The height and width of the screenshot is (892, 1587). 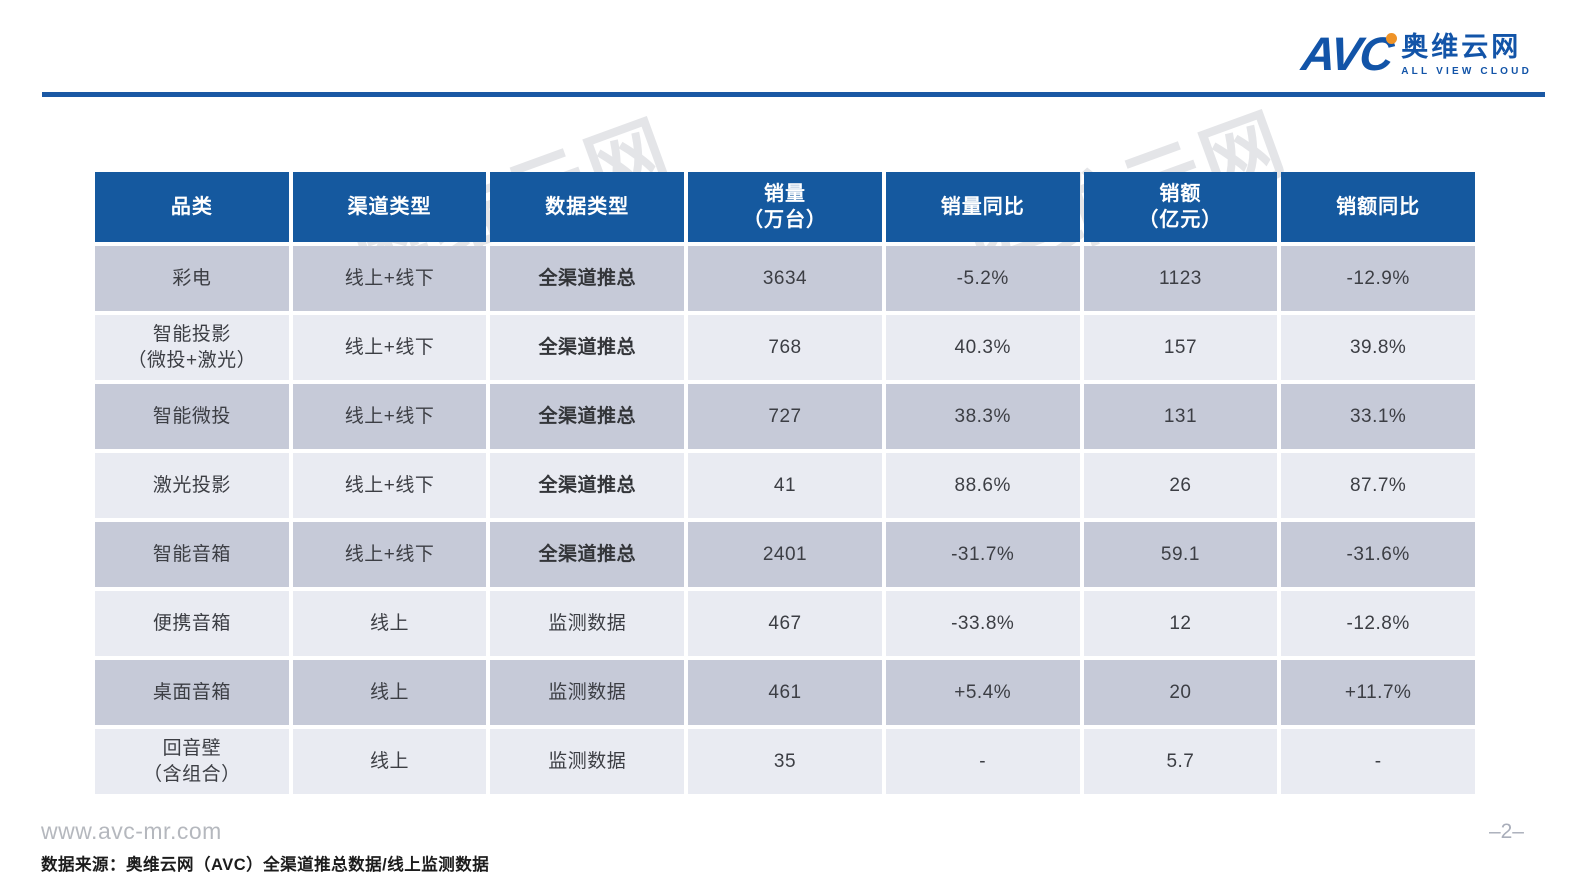 I want to click on page-number: –2–, so click(x=1506, y=831).